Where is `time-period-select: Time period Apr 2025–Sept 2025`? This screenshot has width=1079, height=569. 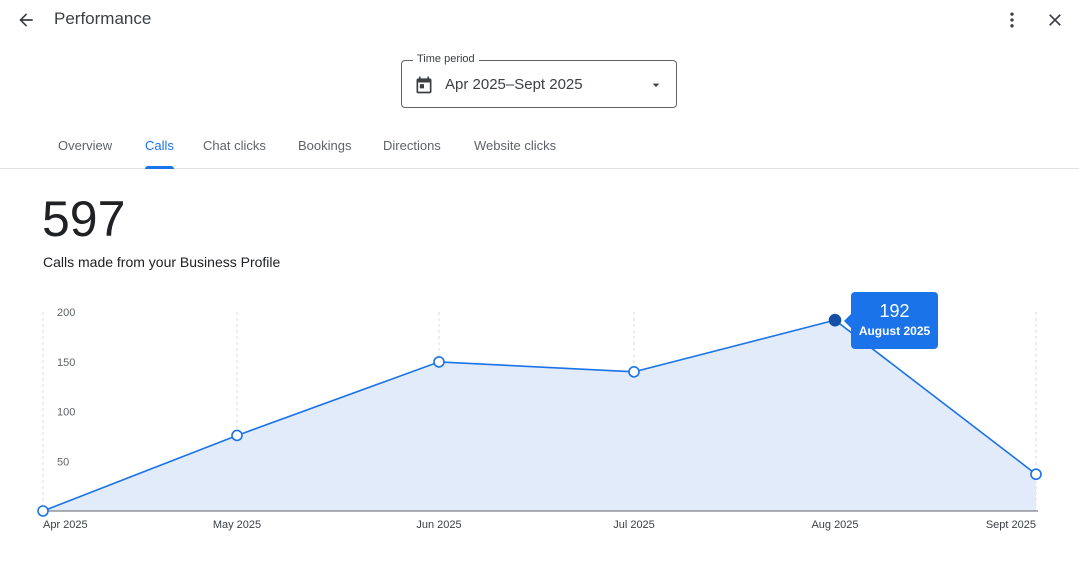
time-period-select: Time period Apr 2025–Sept 2025 is located at coordinates (539, 80).